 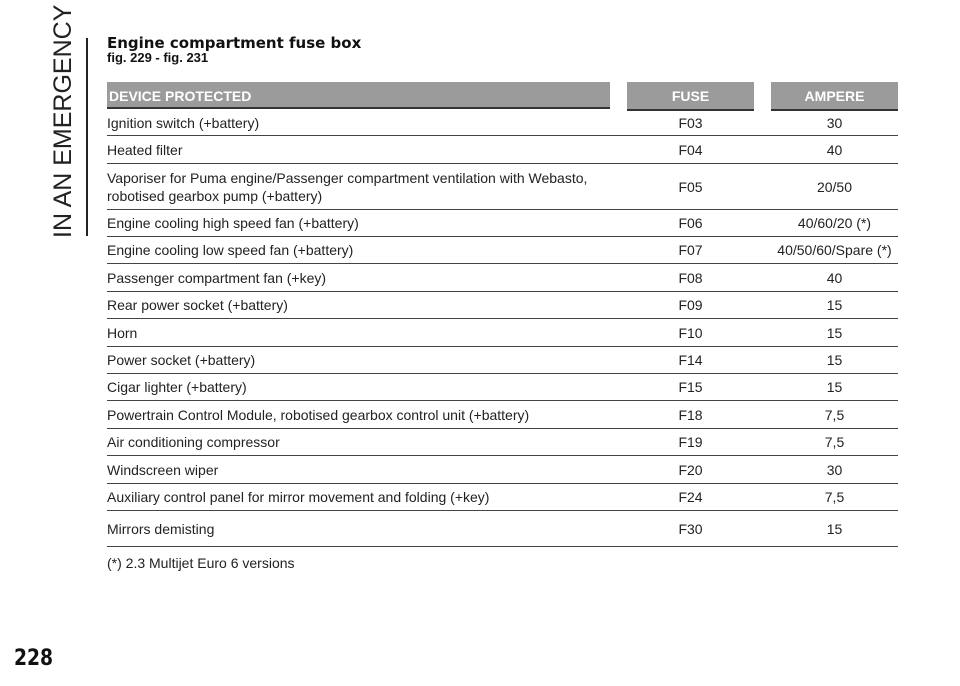 What do you see at coordinates (502, 150) in the screenshot?
I see `table-row: Heated filter F04 40` at bounding box center [502, 150].